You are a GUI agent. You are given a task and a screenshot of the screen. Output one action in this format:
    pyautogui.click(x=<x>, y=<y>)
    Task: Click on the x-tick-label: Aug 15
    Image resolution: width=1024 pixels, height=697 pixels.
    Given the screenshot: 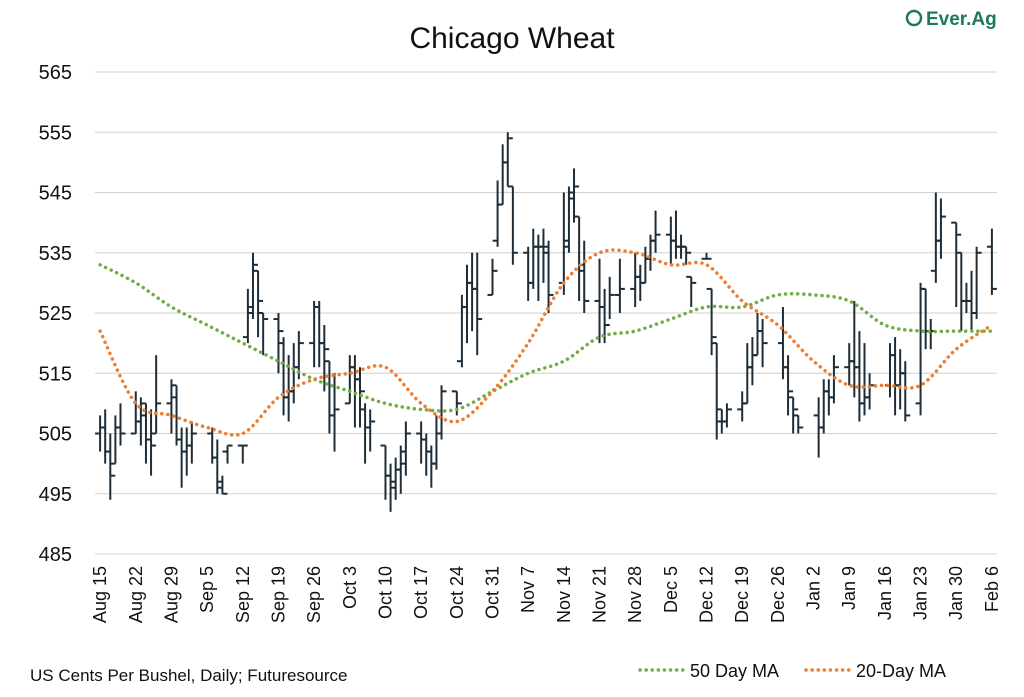 What is the action you would take?
    pyautogui.click(x=100, y=594)
    